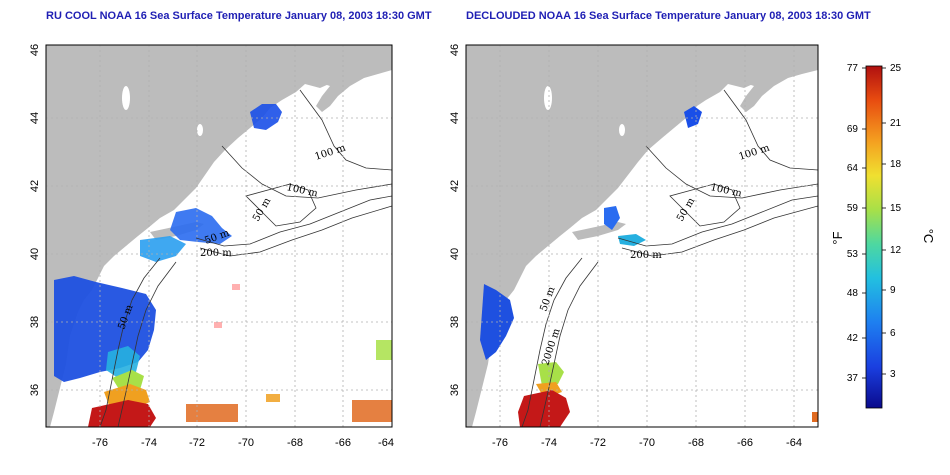  I want to click on right-y-tick: 40, so click(455, 254).